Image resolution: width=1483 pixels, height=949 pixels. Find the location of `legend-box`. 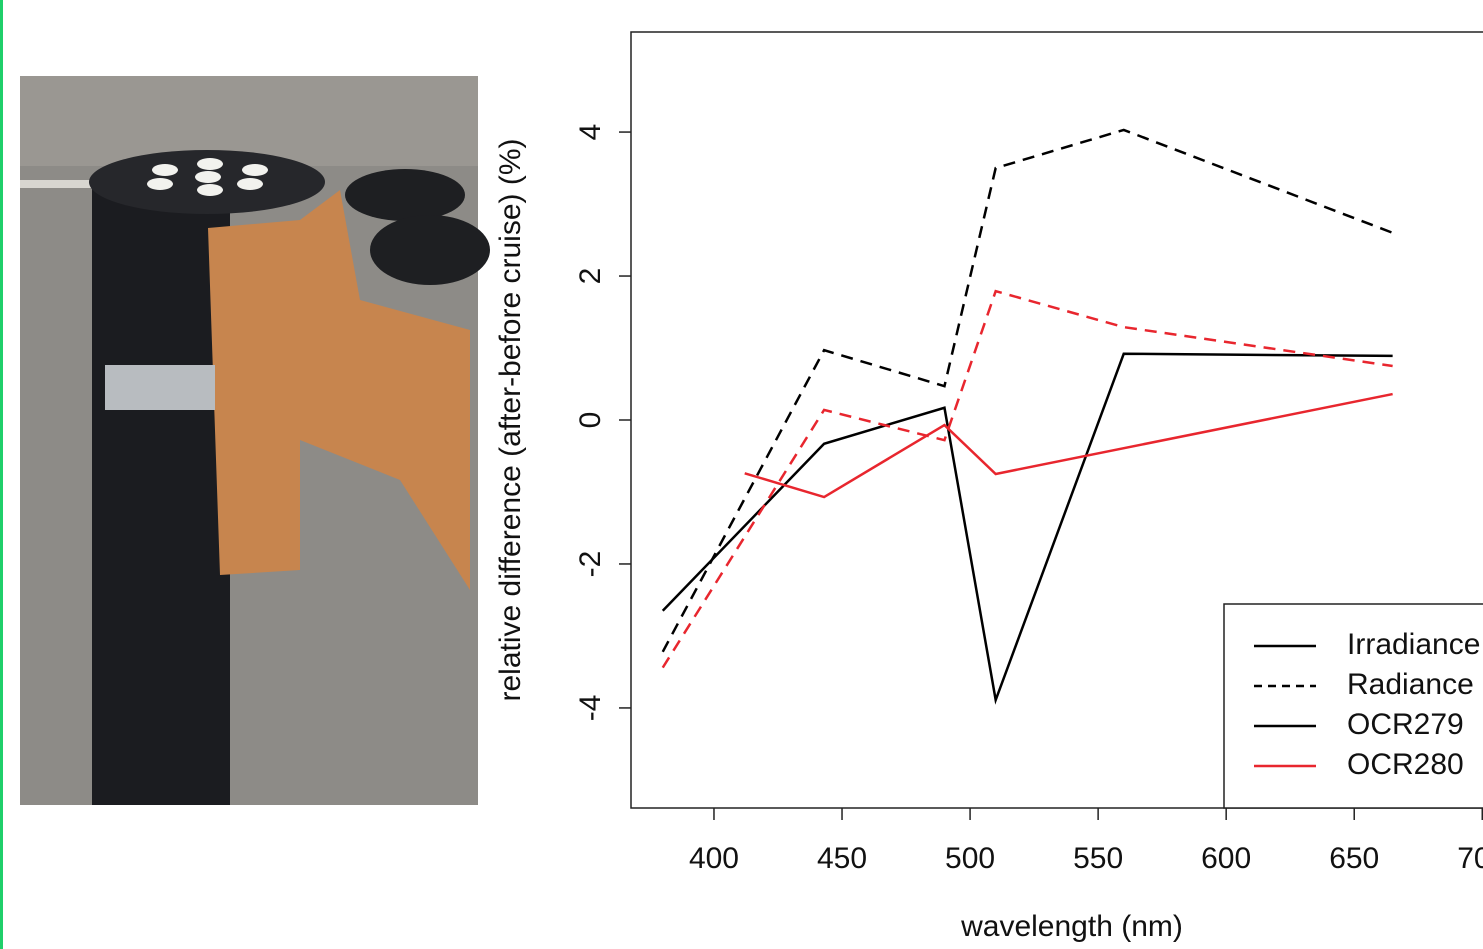

legend-box is located at coordinates (1353, 706).